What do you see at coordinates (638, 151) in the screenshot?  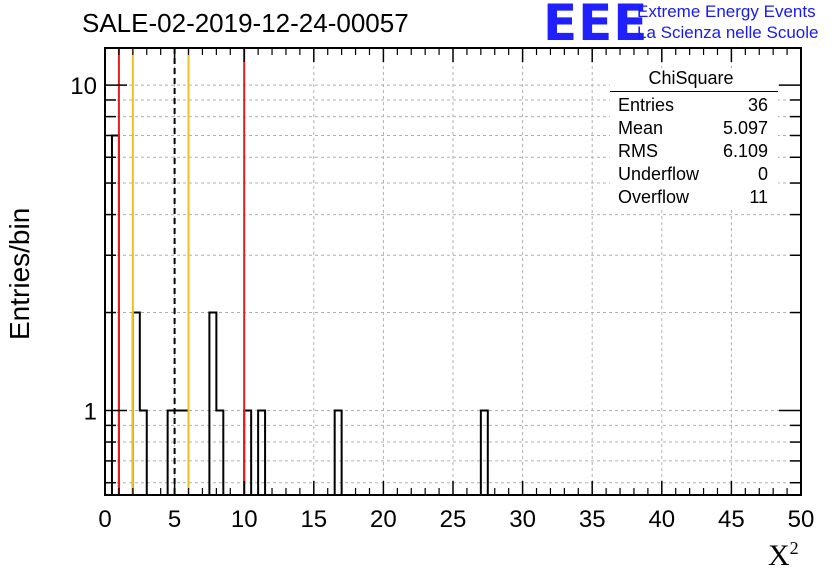 I see `stats-label: RMS` at bounding box center [638, 151].